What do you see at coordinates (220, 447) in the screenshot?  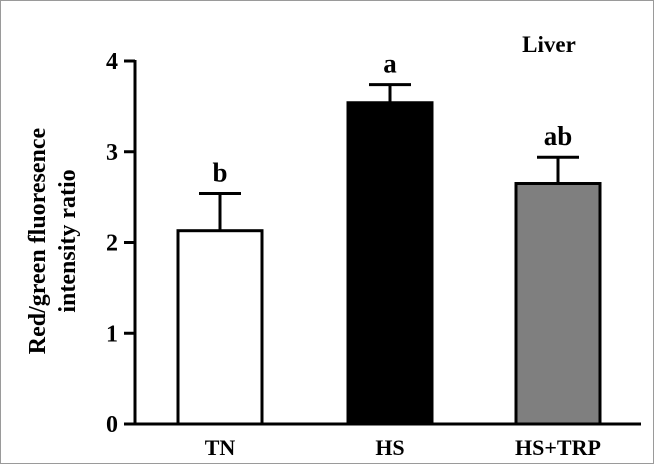 I see `x-category-label: TN` at bounding box center [220, 447].